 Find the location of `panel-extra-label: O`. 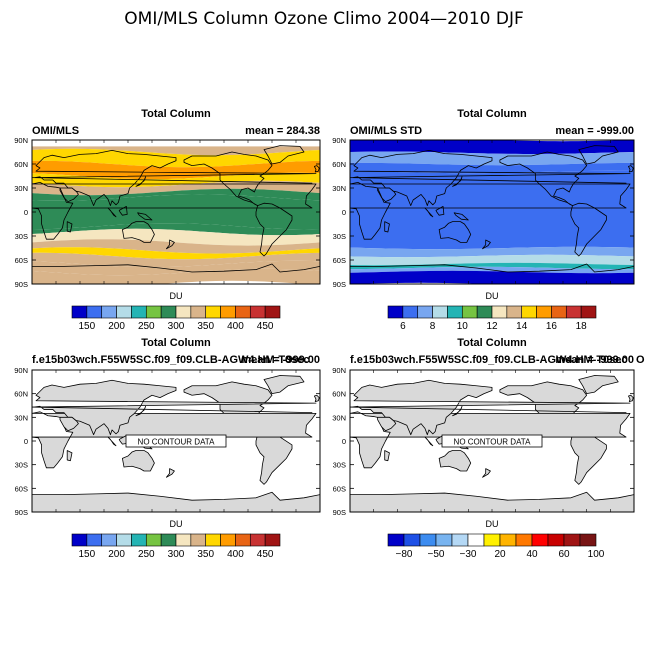

panel-extra-label: O is located at coordinates (640, 360).